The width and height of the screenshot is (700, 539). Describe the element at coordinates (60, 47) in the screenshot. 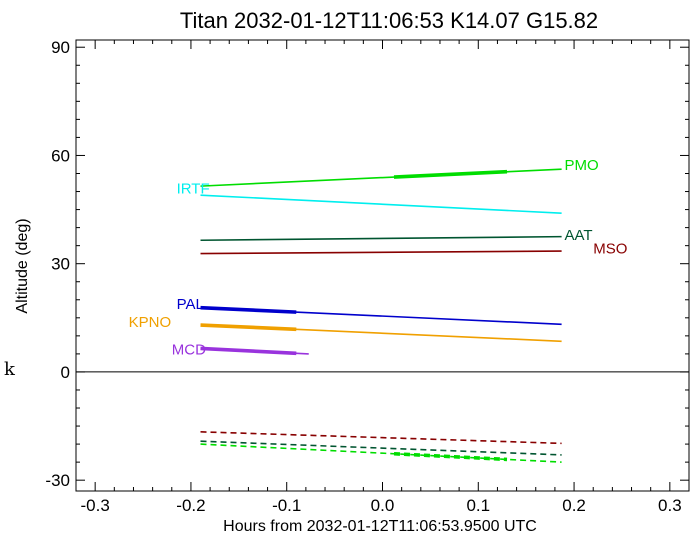

I see `y-tick-label: 90` at that location.